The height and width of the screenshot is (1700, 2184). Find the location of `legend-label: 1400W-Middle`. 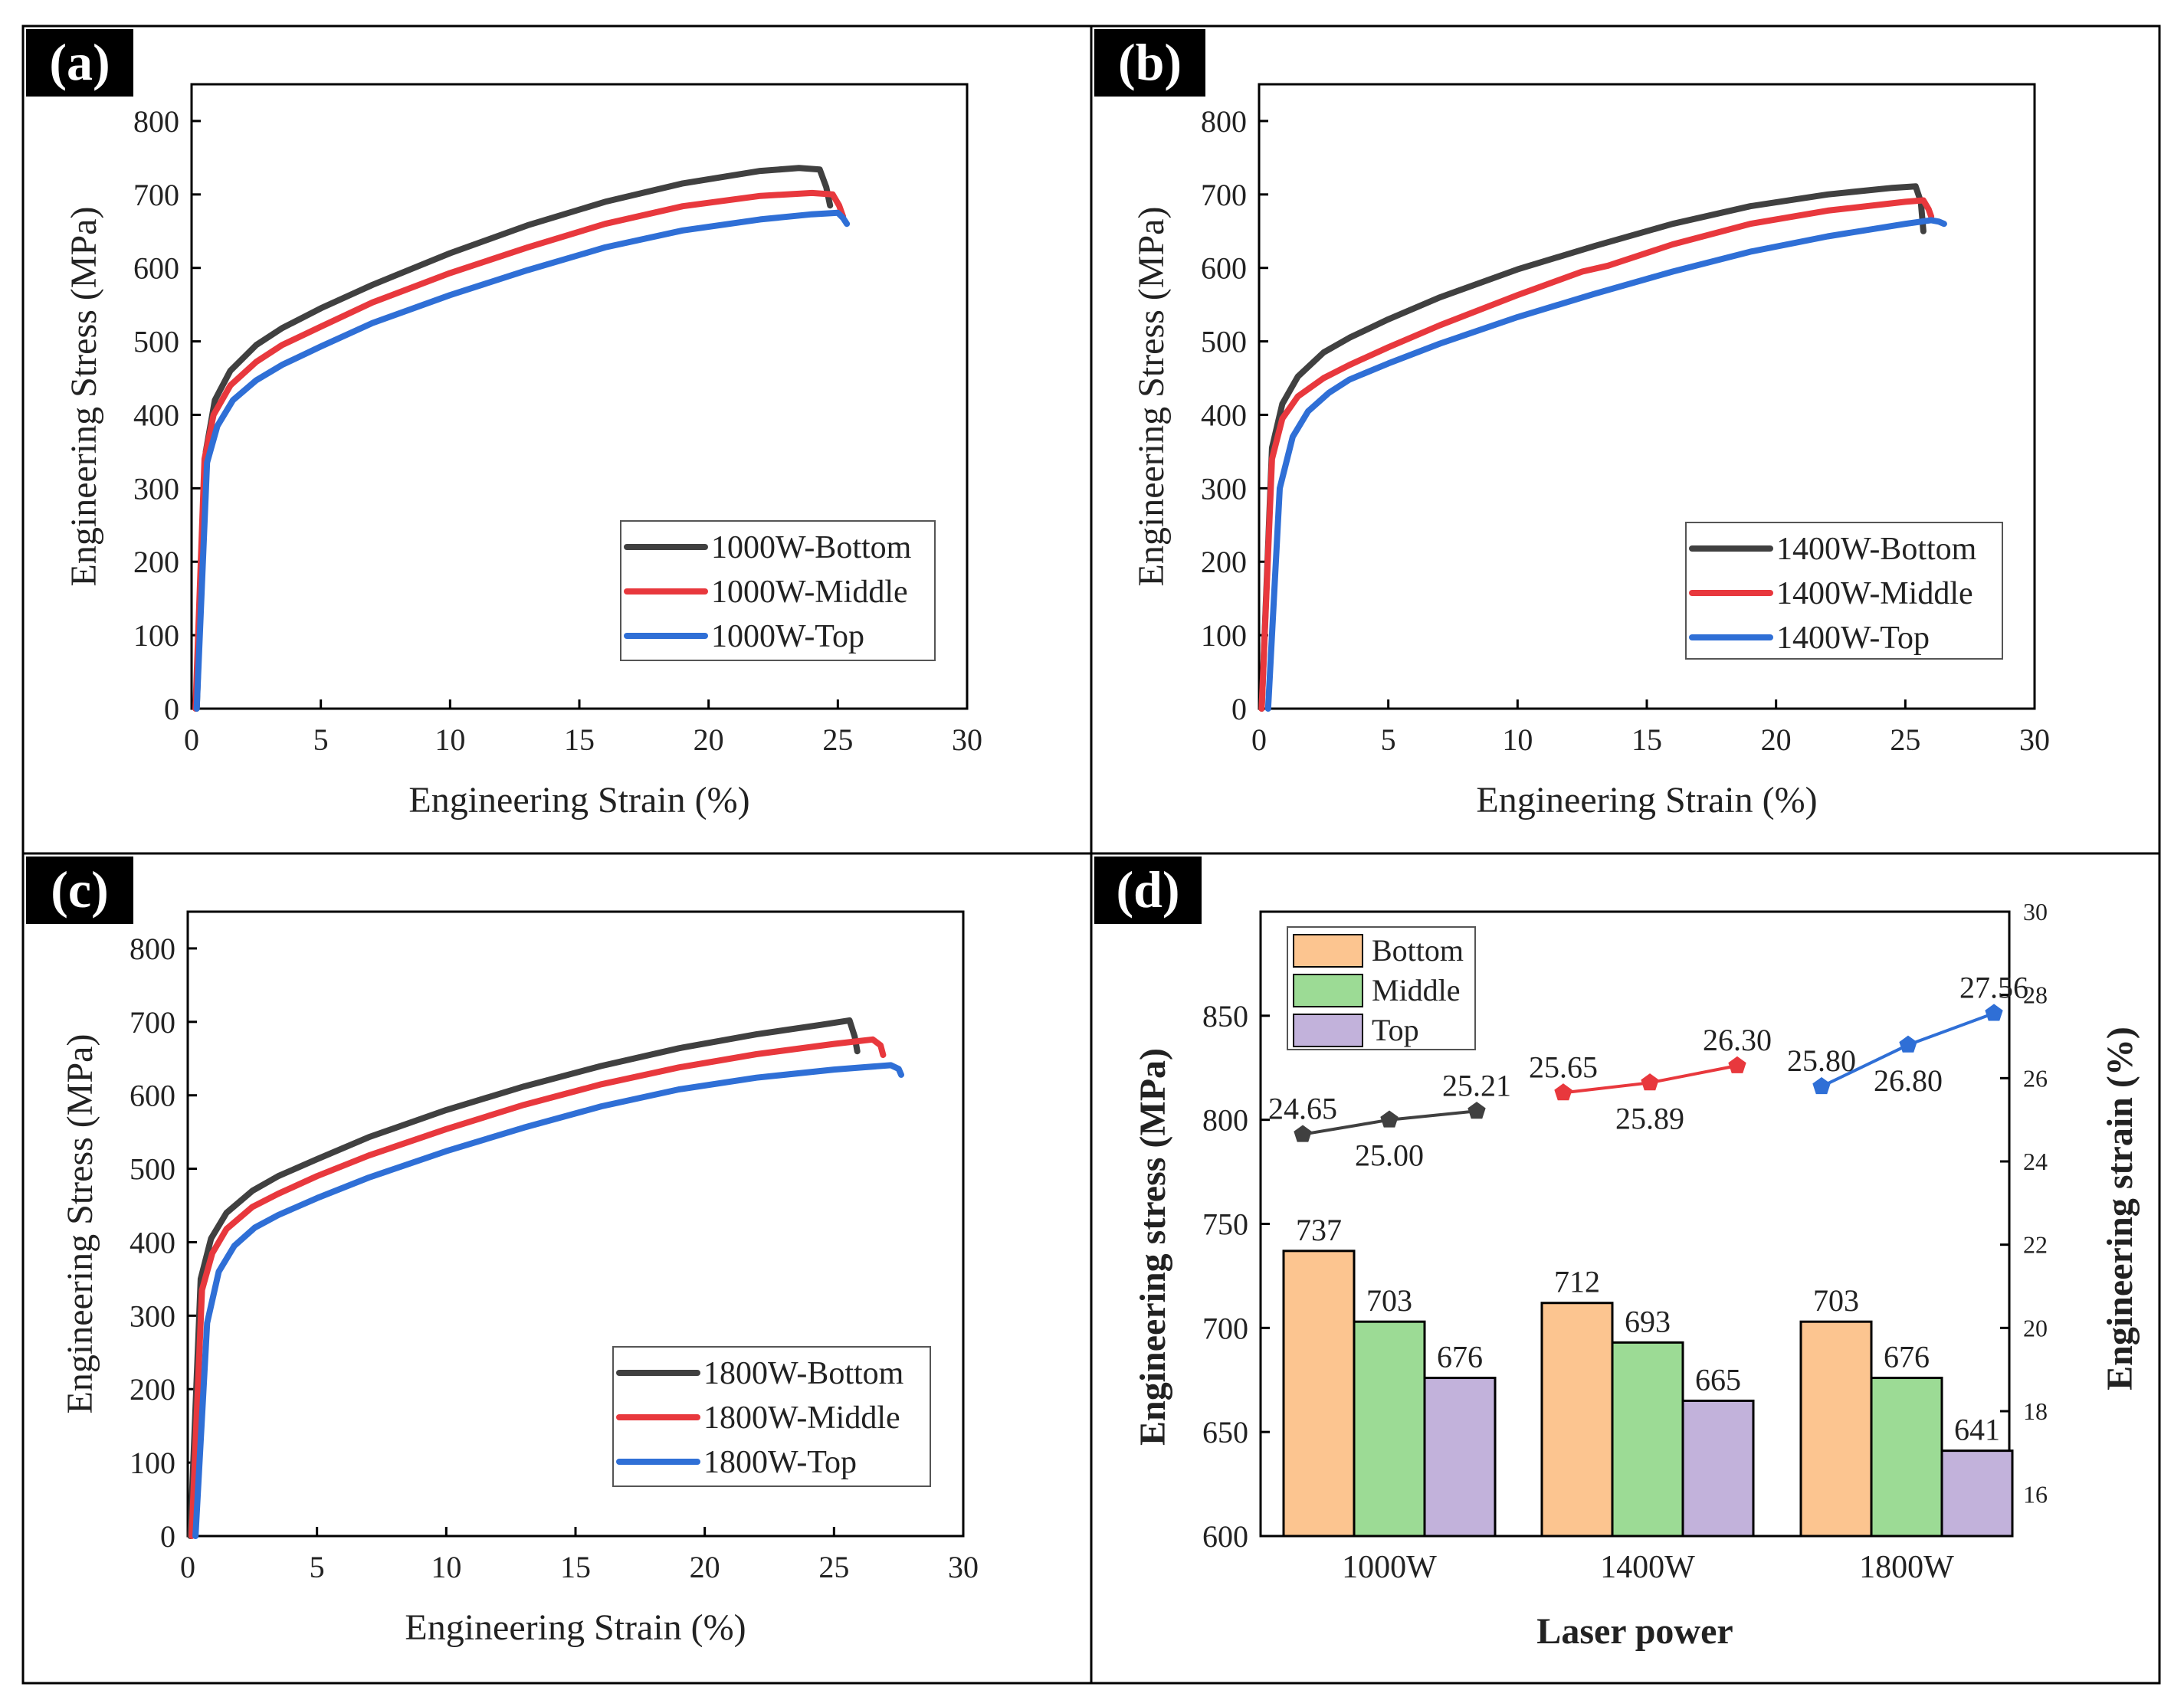

legend-label: 1400W-Middle is located at coordinates (1874, 593).